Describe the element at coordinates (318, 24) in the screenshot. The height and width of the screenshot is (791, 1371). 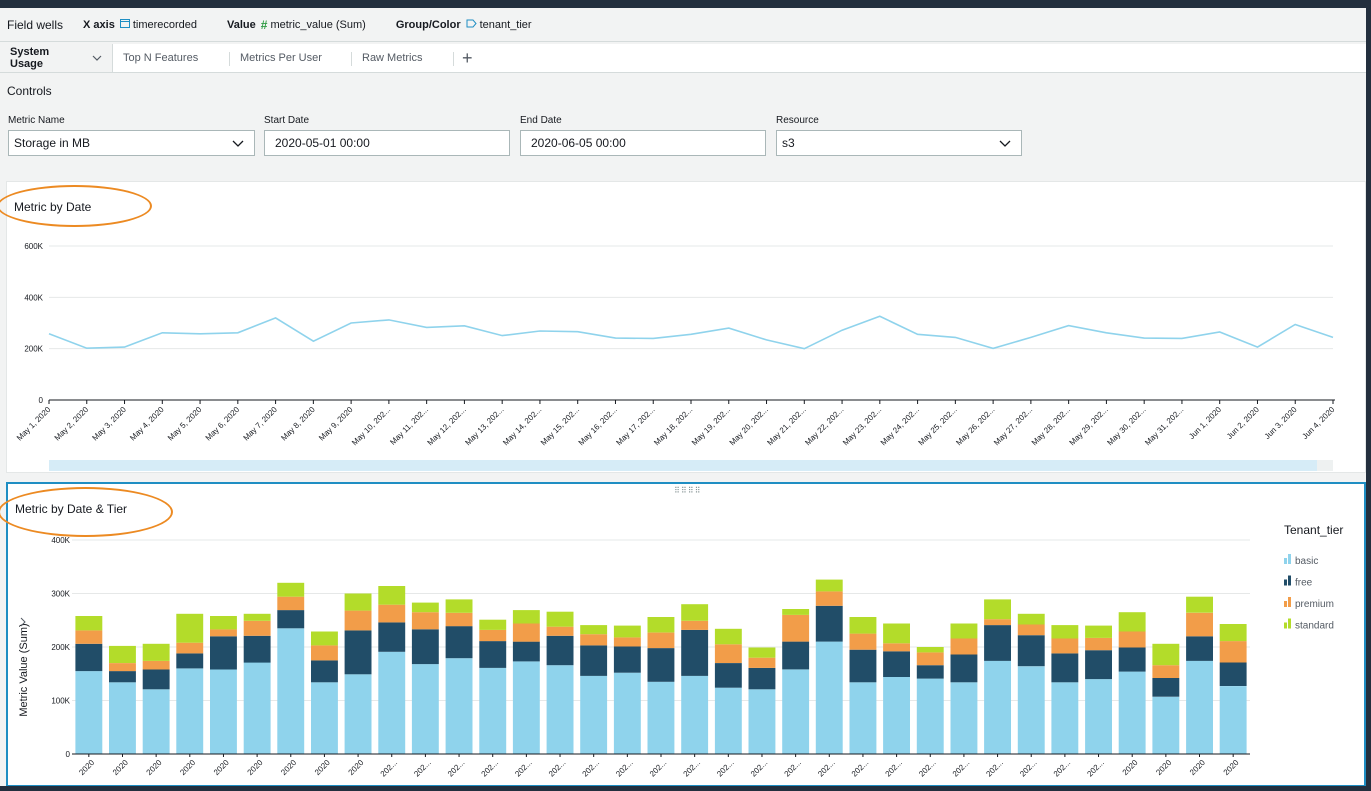
I see `value-field: metric_value (Sum)` at that location.